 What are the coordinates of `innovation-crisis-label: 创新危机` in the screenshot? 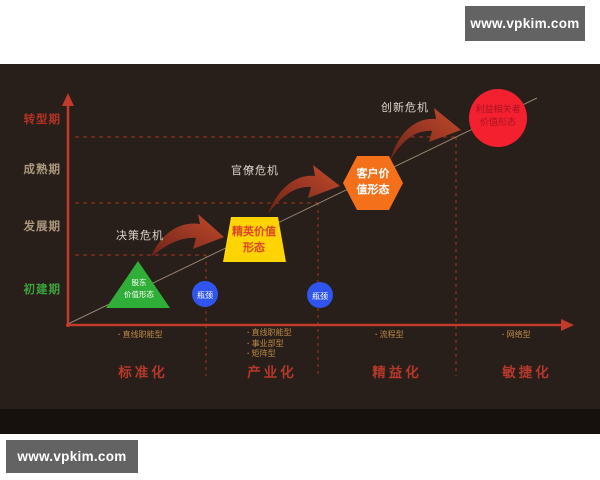 It's located at (405, 108).